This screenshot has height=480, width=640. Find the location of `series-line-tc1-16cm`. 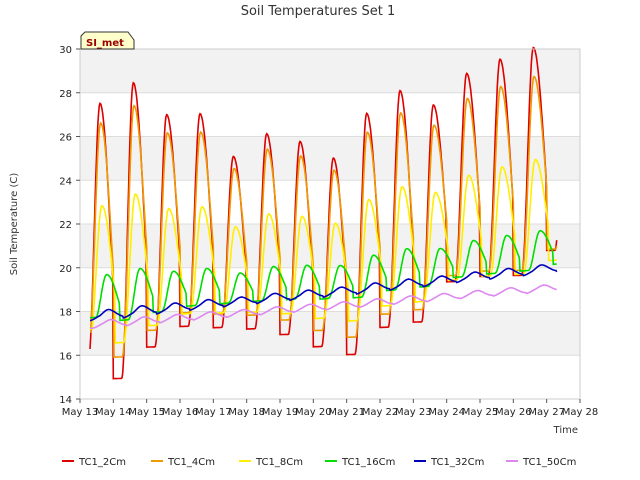

series-line-tc1-16cm is located at coordinates (323, 276).